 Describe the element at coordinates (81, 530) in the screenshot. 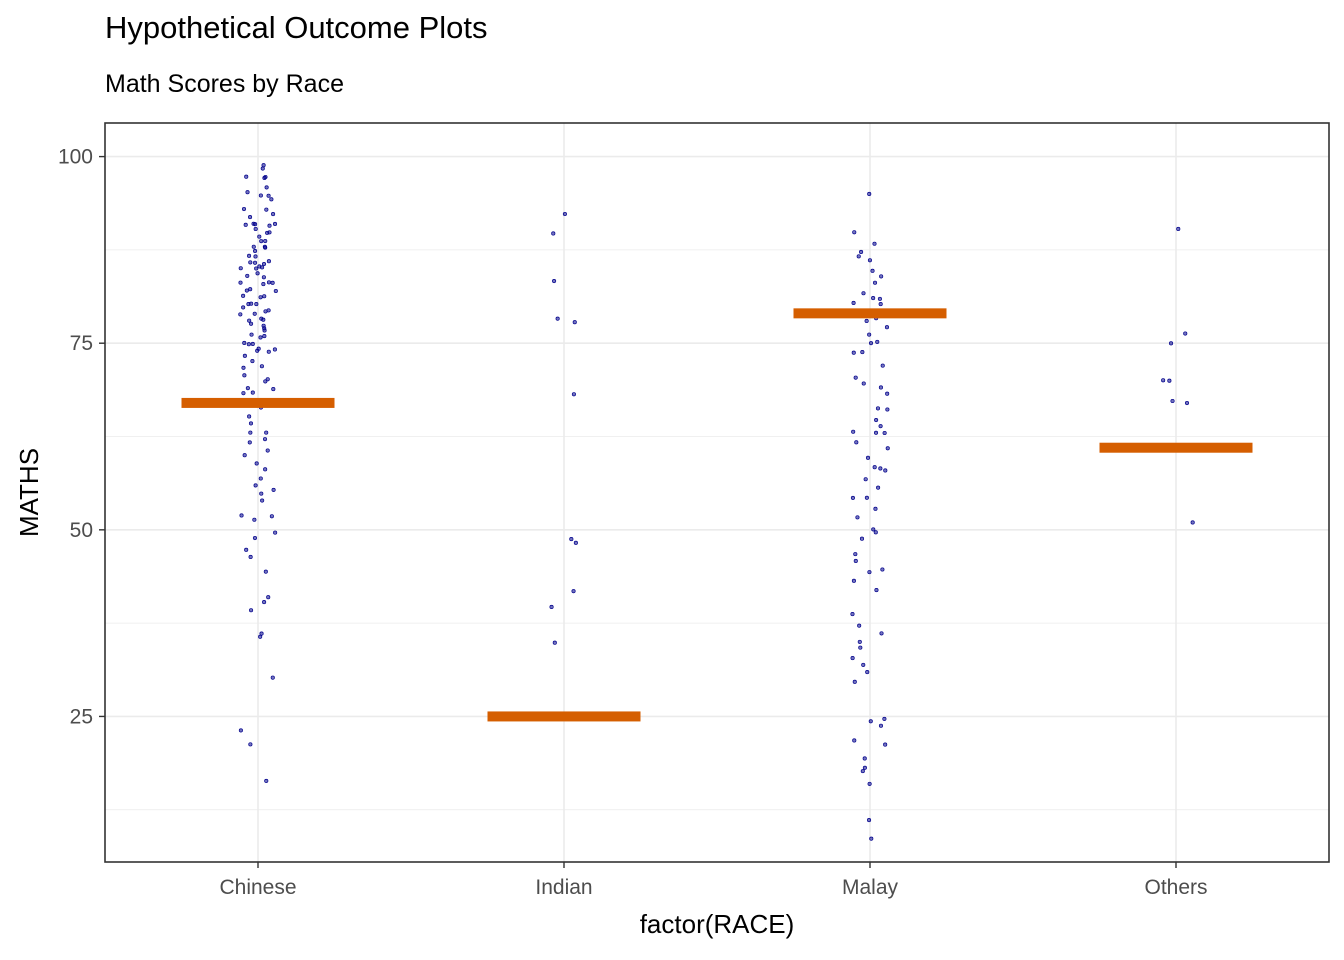

I see `y-tick-label: 50` at that location.